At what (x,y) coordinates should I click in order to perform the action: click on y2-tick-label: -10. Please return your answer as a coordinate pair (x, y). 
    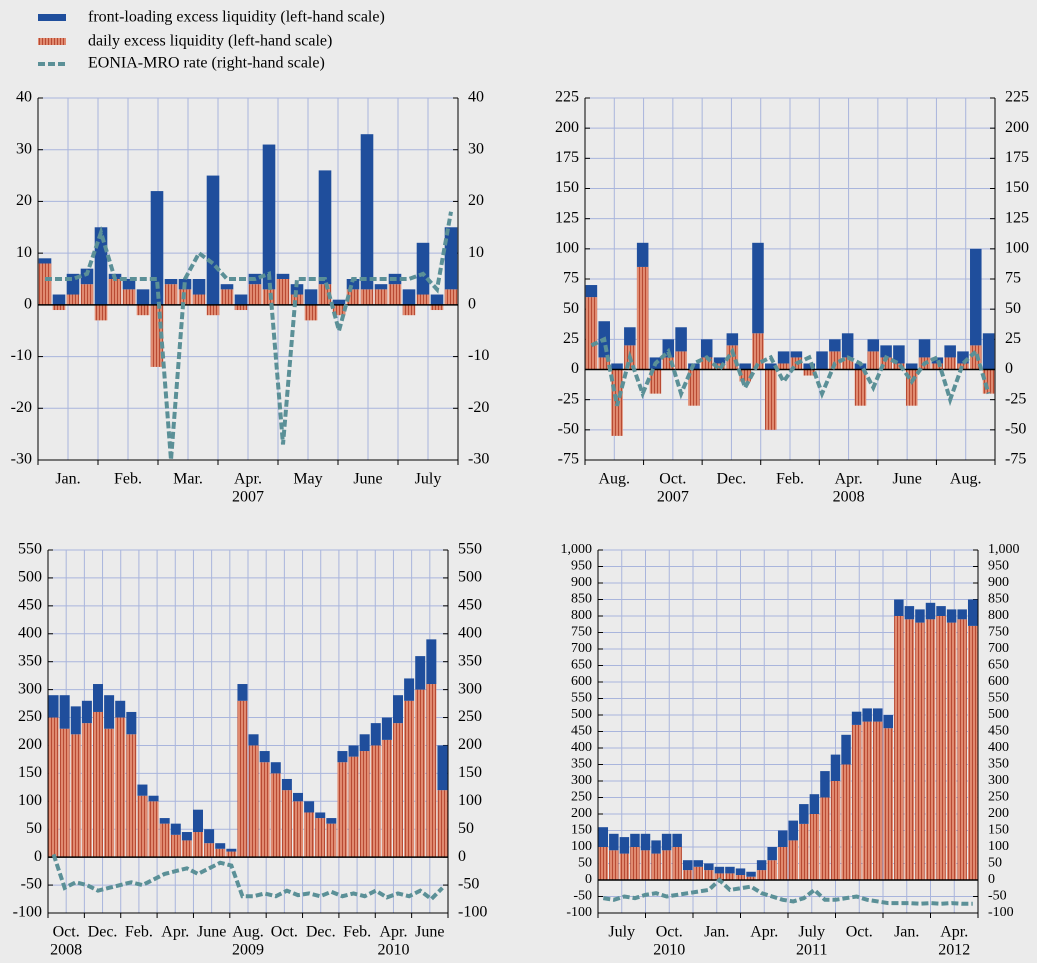
    Looking at the image, I should click on (478, 355).